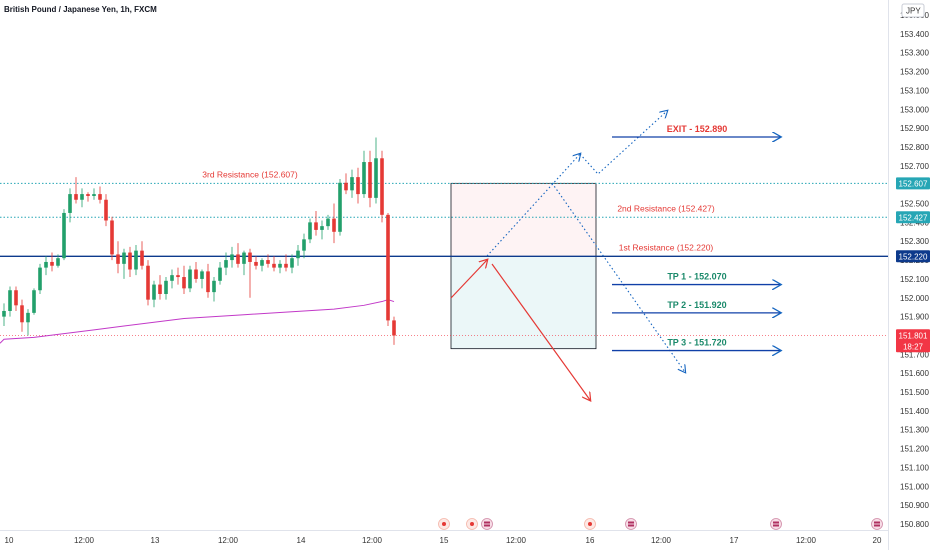  Describe the element at coordinates (155, 540) in the screenshot. I see `x-tick-label: 13` at that location.